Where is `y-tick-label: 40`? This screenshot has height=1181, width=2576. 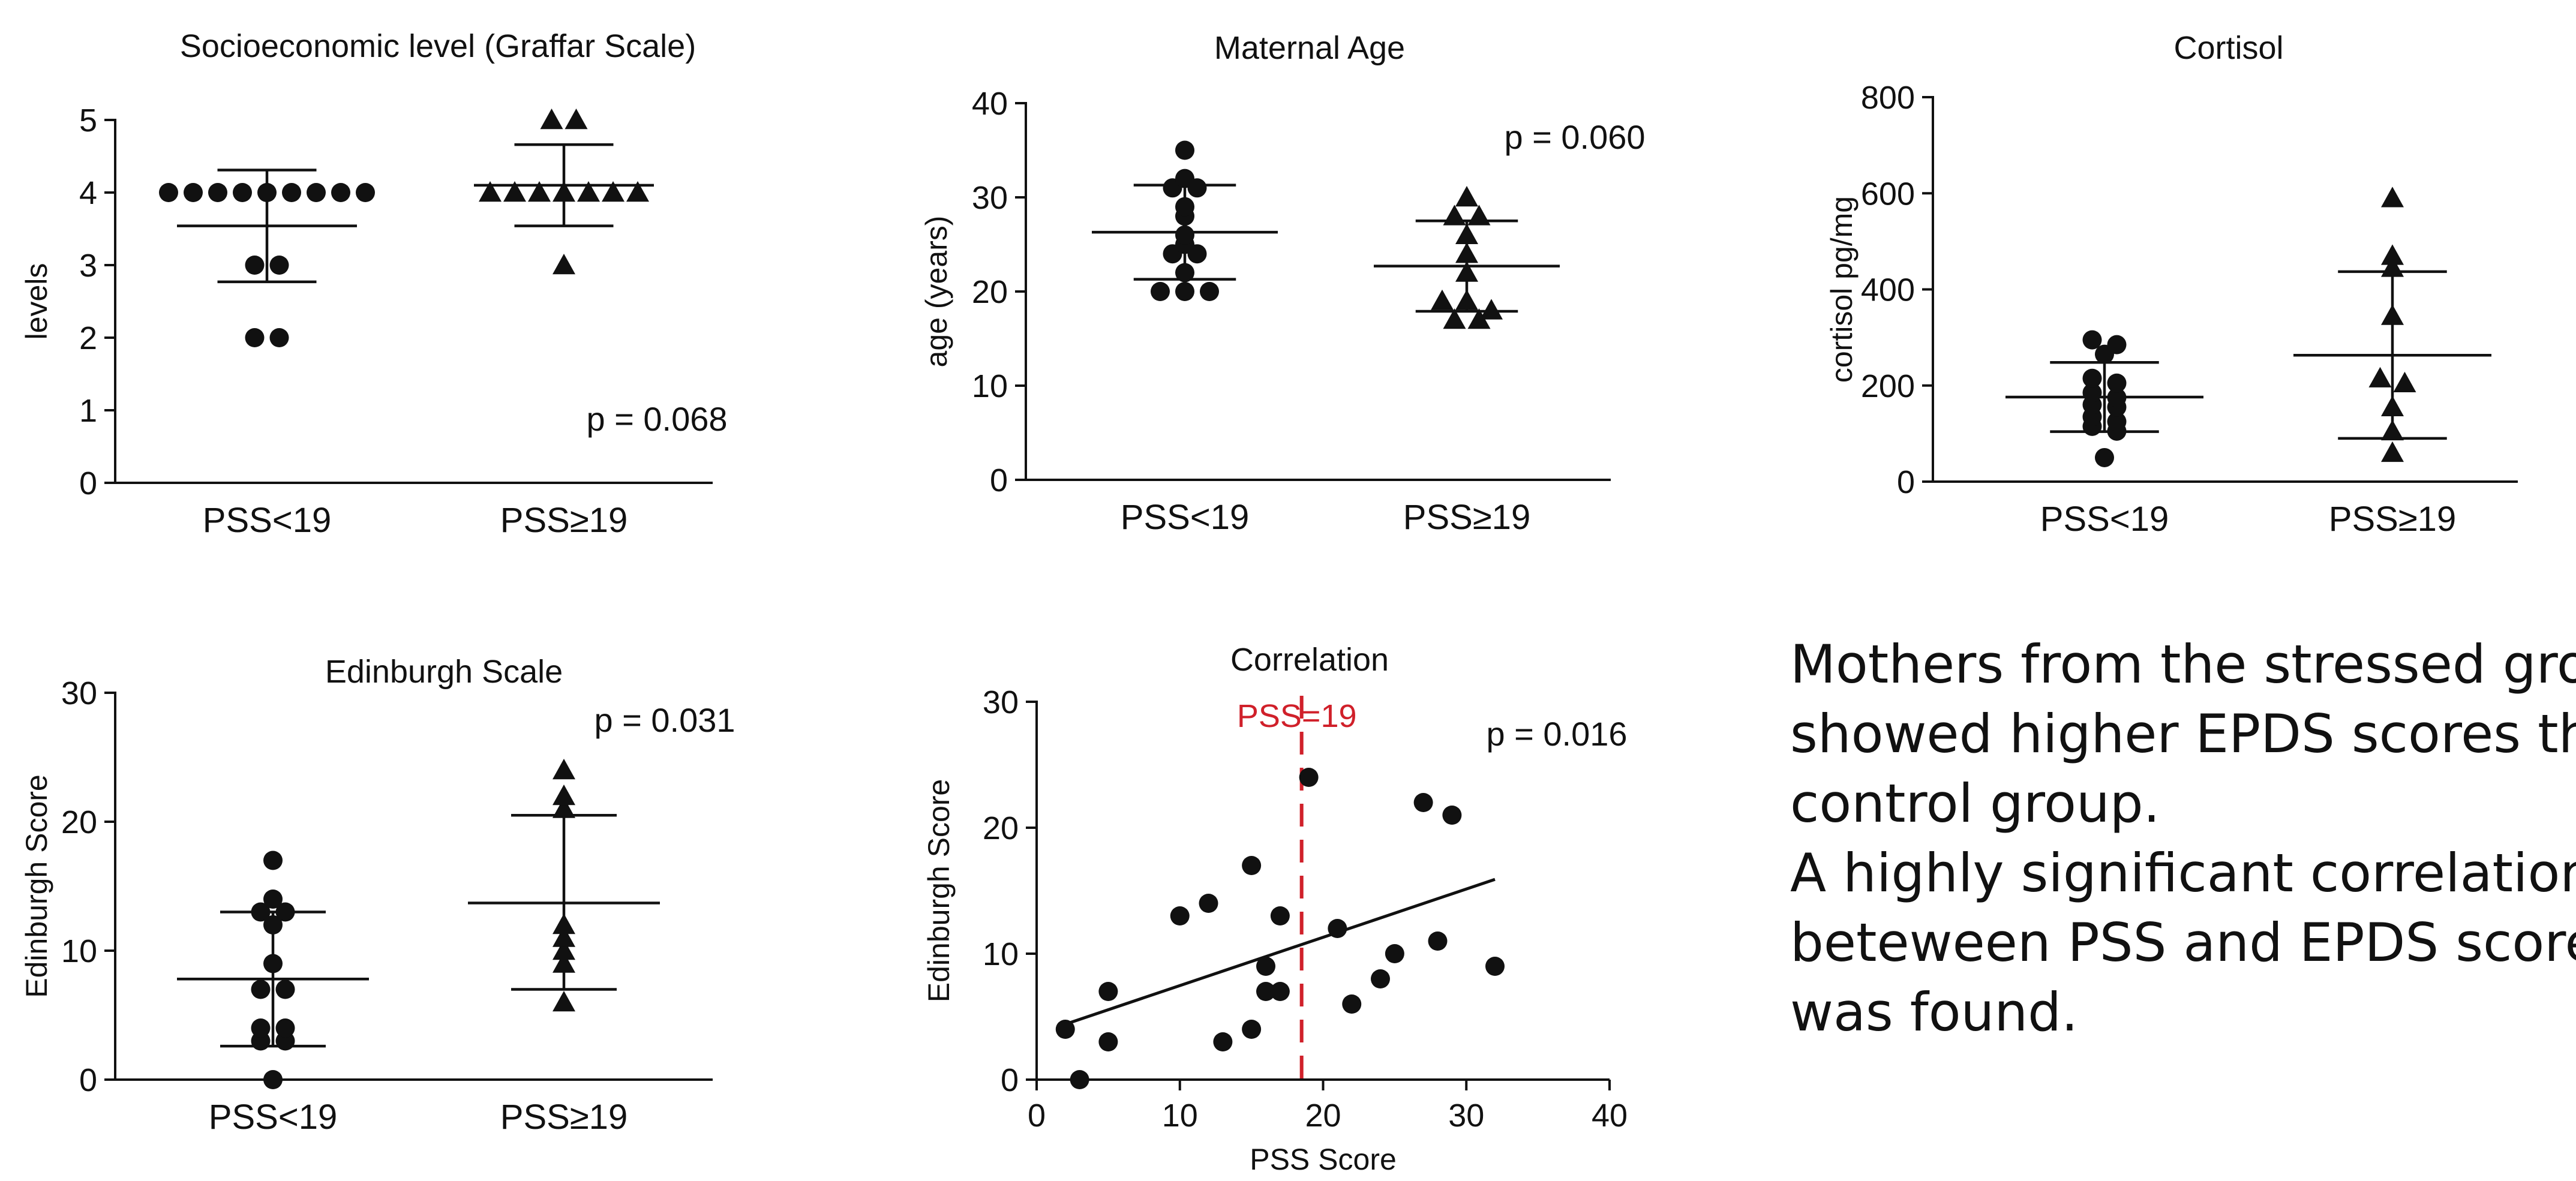
y-tick-label: 40 is located at coordinates (990, 104).